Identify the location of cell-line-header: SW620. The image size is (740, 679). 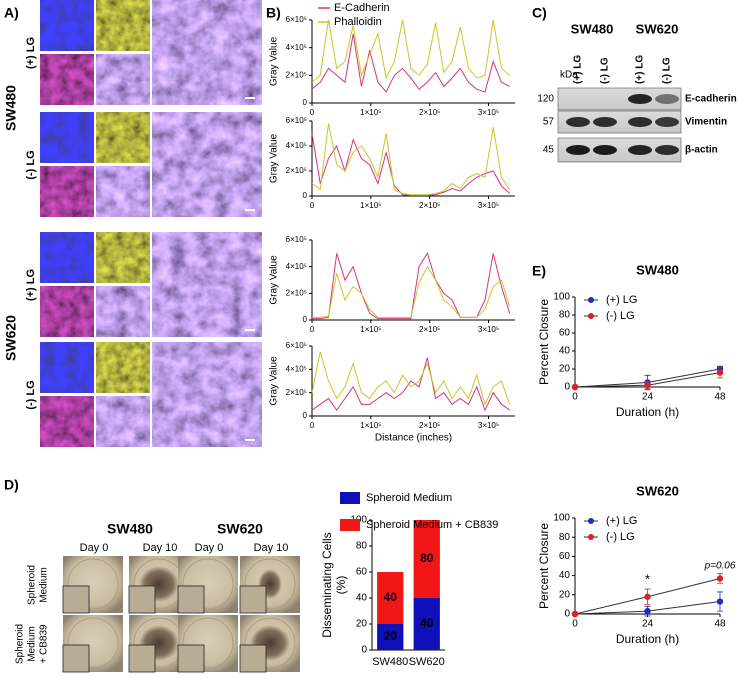
(657, 28).